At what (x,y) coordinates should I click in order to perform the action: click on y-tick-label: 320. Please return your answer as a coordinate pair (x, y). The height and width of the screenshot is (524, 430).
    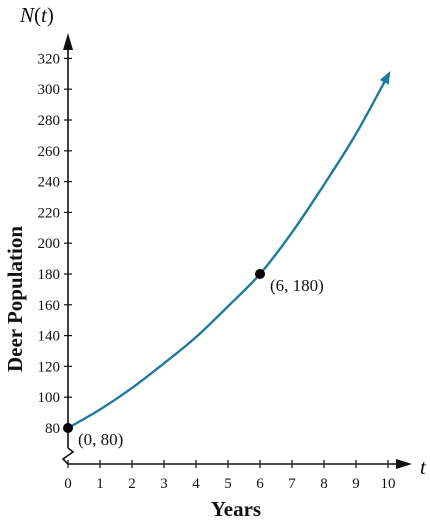
    Looking at the image, I should click on (49, 59).